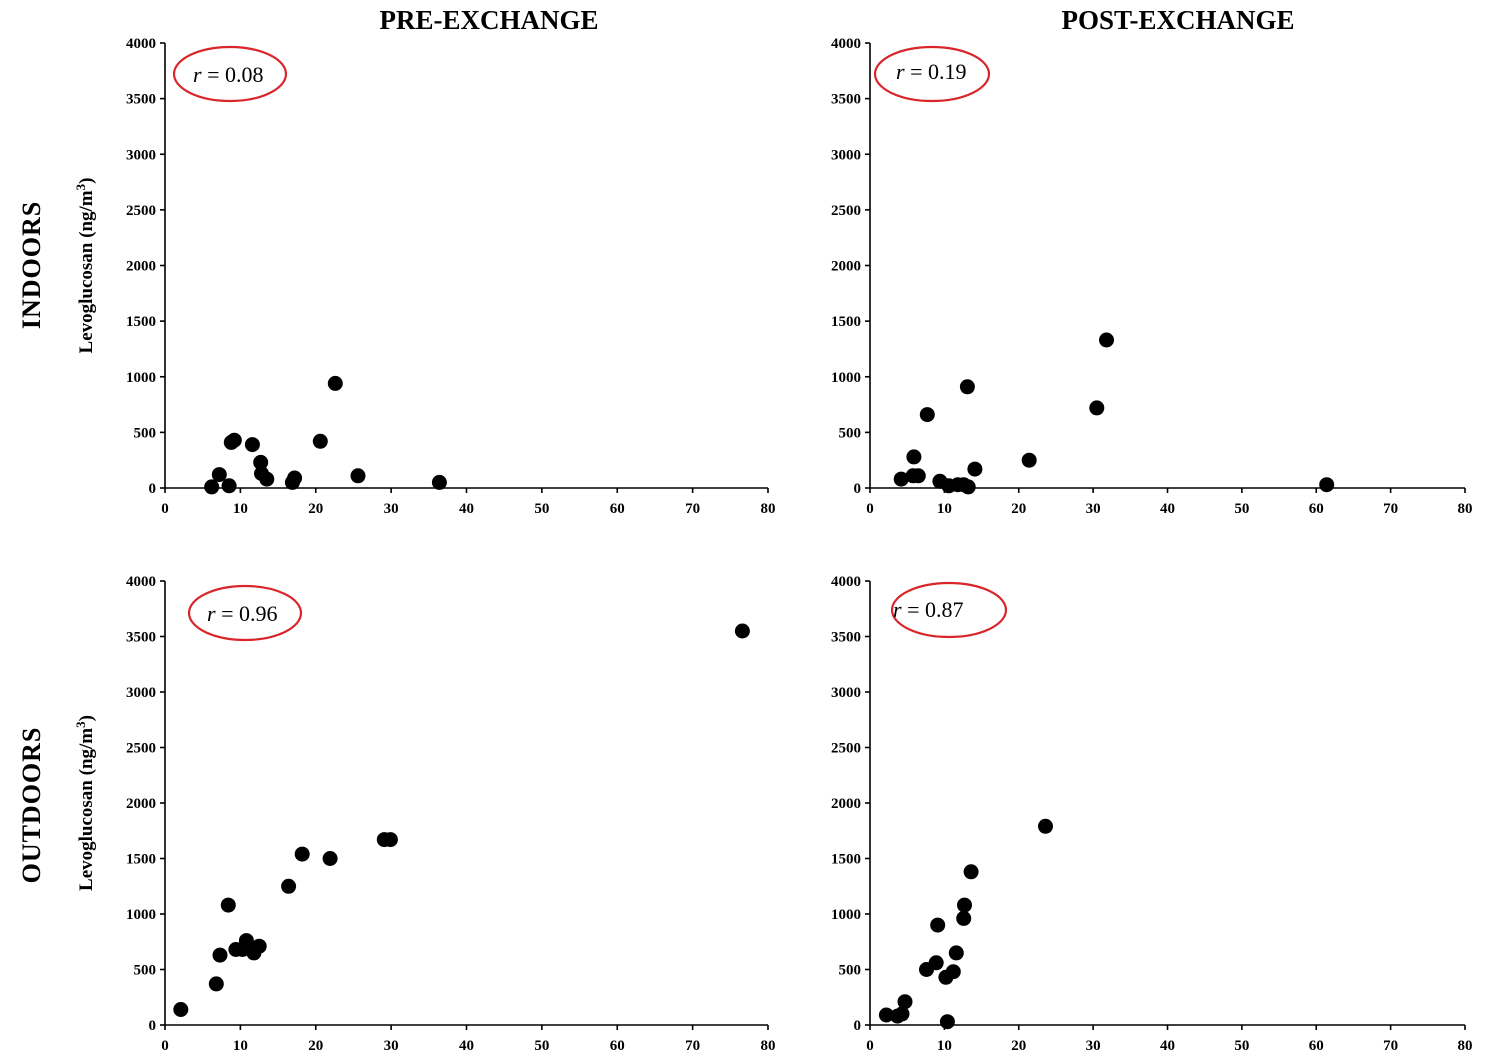 The image size is (1485, 1058). What do you see at coordinates (928, 609) in the screenshot?
I see `correlation-label: r = 0.87` at bounding box center [928, 609].